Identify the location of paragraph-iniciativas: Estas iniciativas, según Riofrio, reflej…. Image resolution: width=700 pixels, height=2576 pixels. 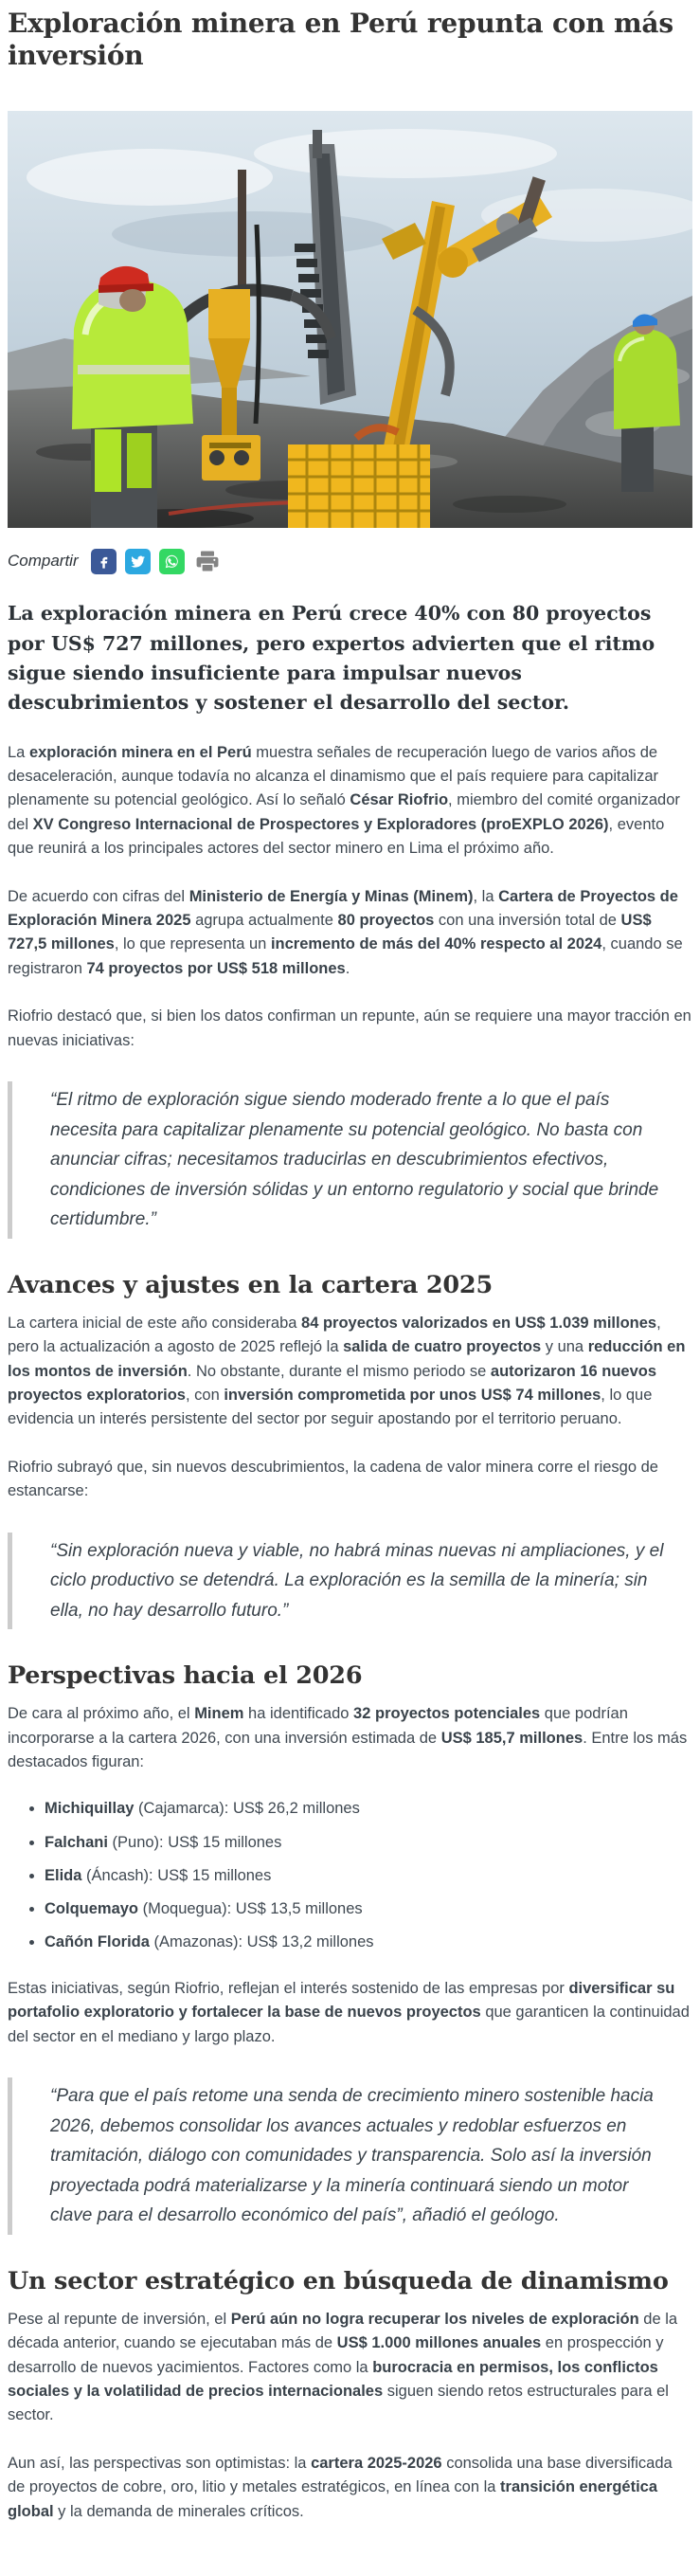
(349, 2012).